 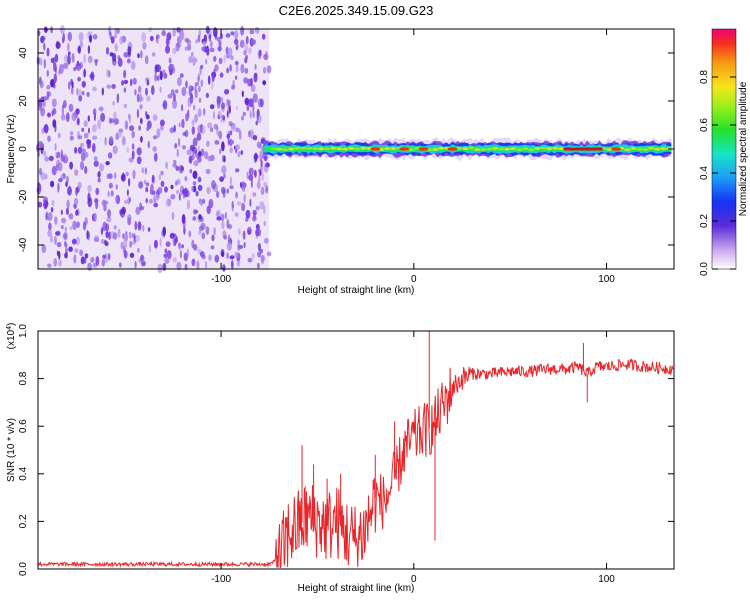 What do you see at coordinates (23, 473) in the screenshot?
I see `y-tick-label: 0.4` at bounding box center [23, 473].